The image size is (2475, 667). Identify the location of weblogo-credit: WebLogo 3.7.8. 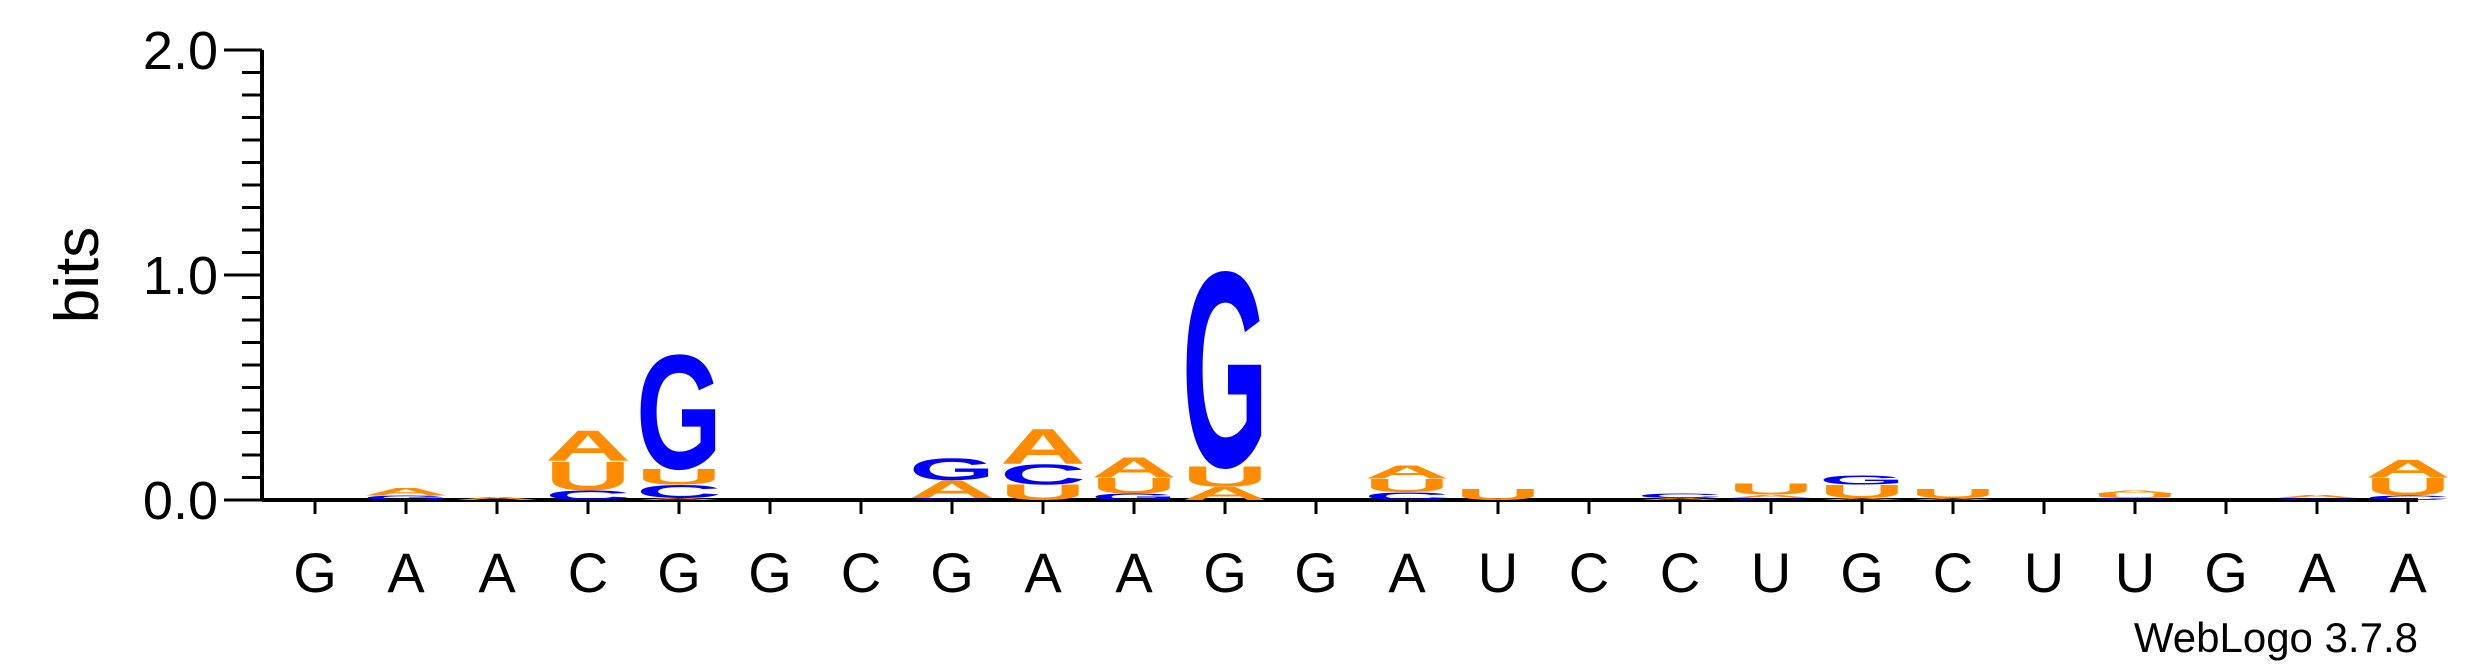
(2276, 637).